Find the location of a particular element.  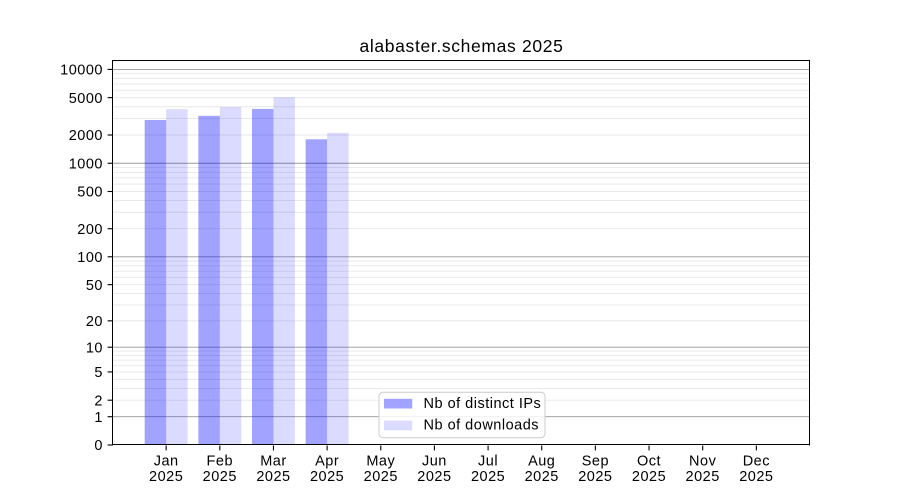

svg-text: Jul is located at coordinates (488, 462).